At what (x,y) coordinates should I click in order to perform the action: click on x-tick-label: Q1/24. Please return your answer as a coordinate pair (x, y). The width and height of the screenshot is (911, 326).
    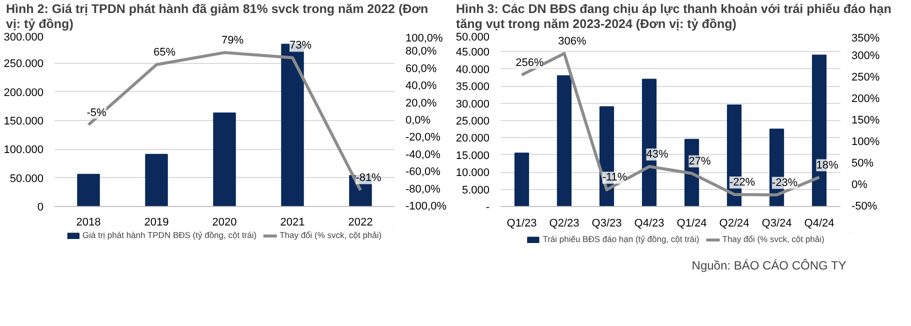
    Looking at the image, I should click on (691, 224).